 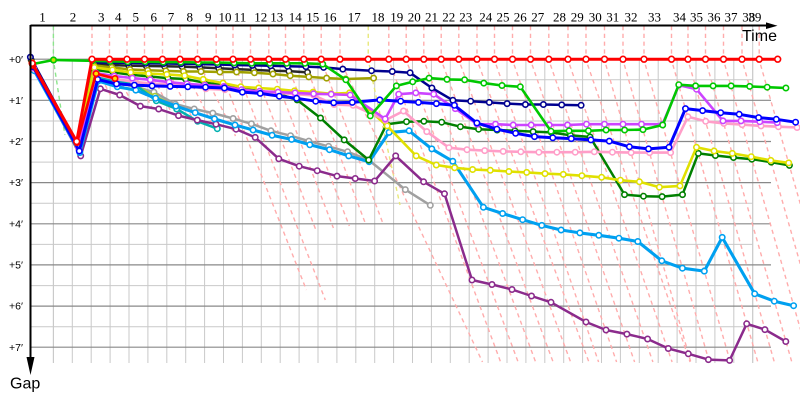 What do you see at coordinates (16, 348) in the screenshot?
I see `svg-text: +7′` at bounding box center [16, 348].